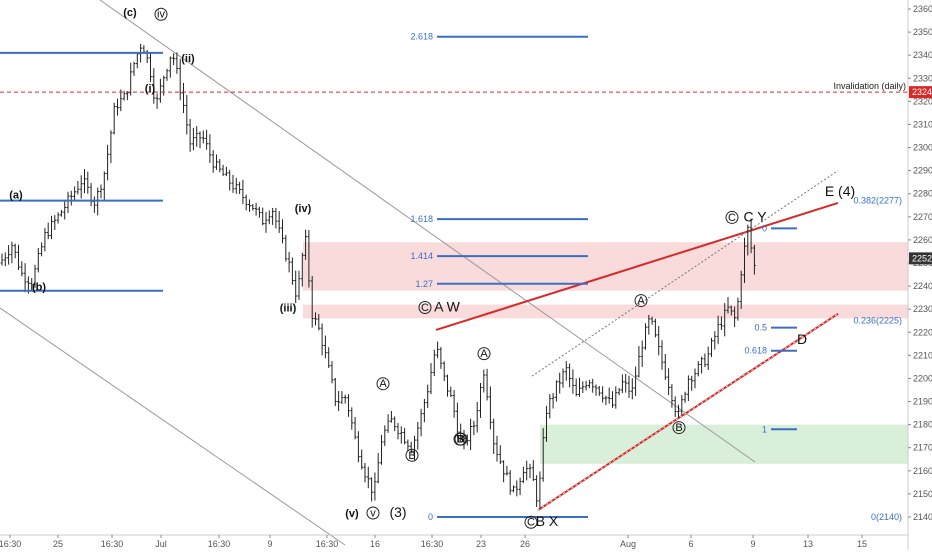  What do you see at coordinates (922, 78) in the screenshot?
I see `y-tick-label: 2330` at bounding box center [922, 78].